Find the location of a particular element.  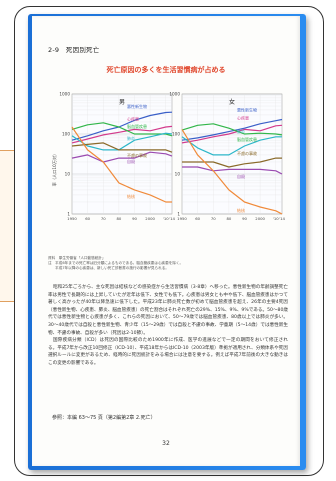

y-axis-label: 率（人口10万対） is located at coordinates (54, 169).